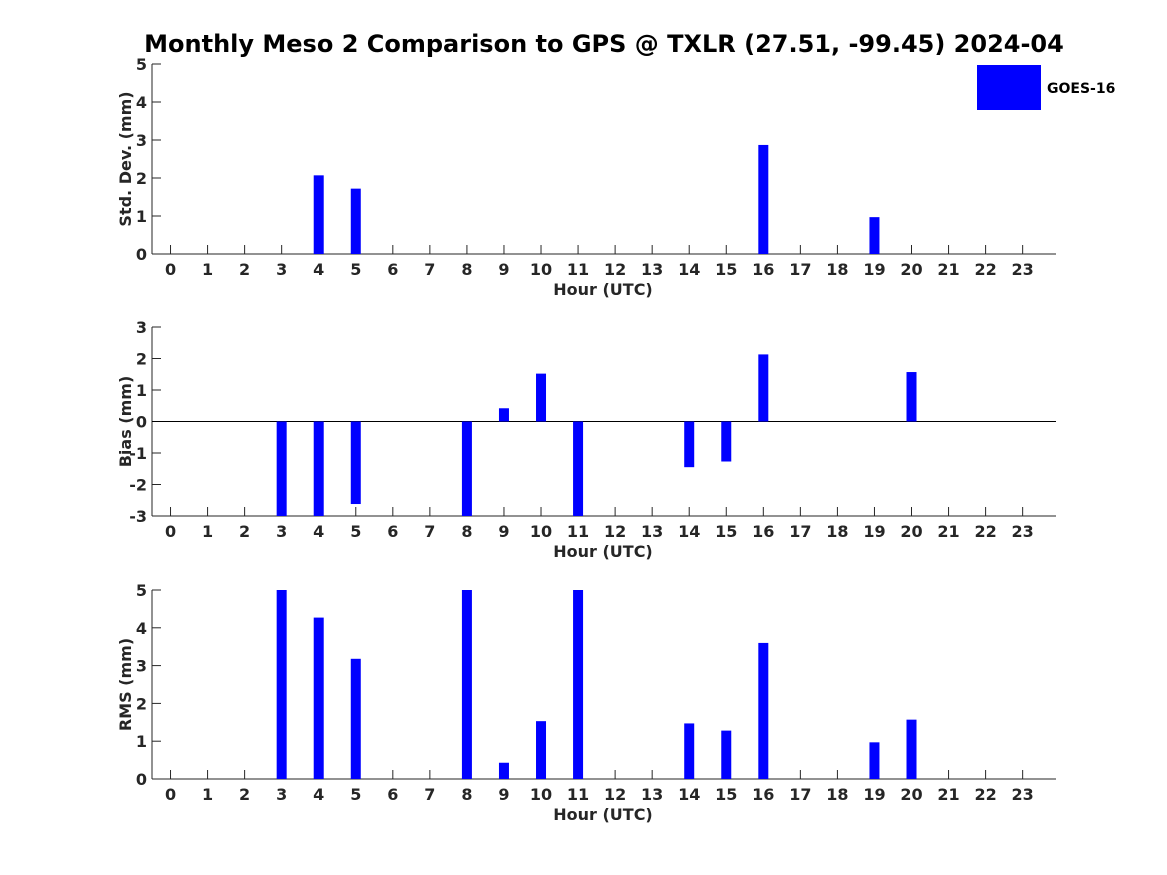 The width and height of the screenshot is (1167, 875). What do you see at coordinates (244, 269) in the screenshot?
I see `x-tick-label: 2` at bounding box center [244, 269].